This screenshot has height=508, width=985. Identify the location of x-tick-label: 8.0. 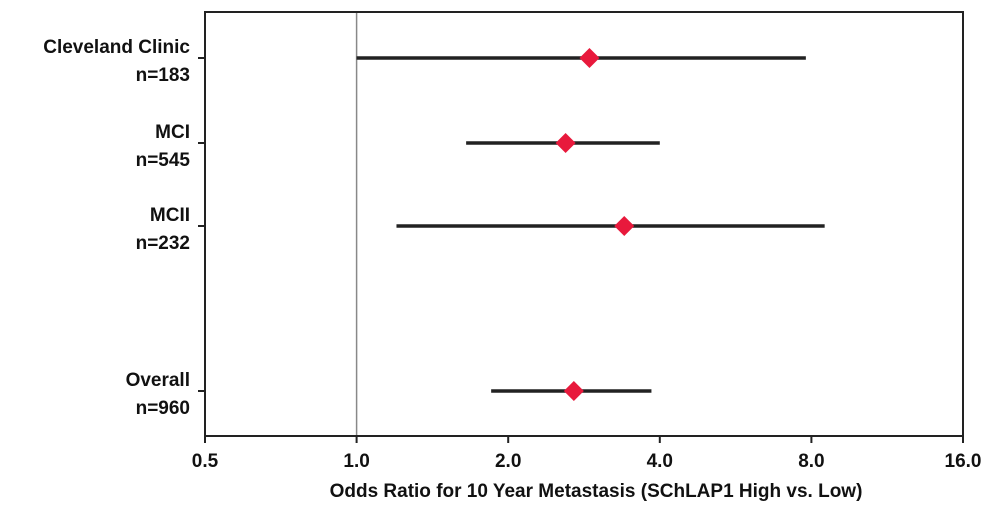
(811, 461).